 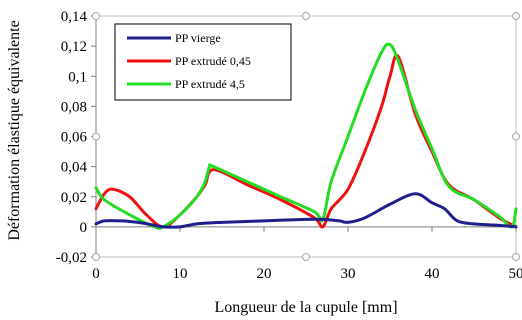 I want to click on x-tick-label: 40, so click(x=432, y=274).